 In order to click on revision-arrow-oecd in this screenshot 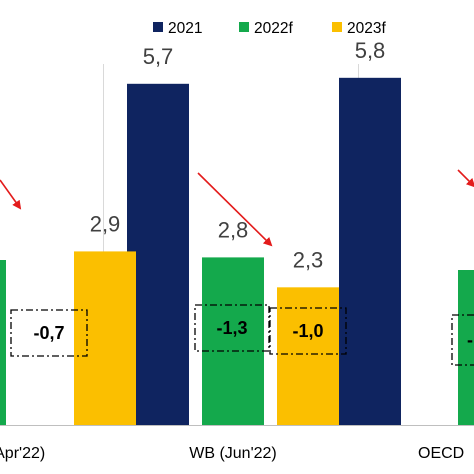, I will do `click(465, 178)`.